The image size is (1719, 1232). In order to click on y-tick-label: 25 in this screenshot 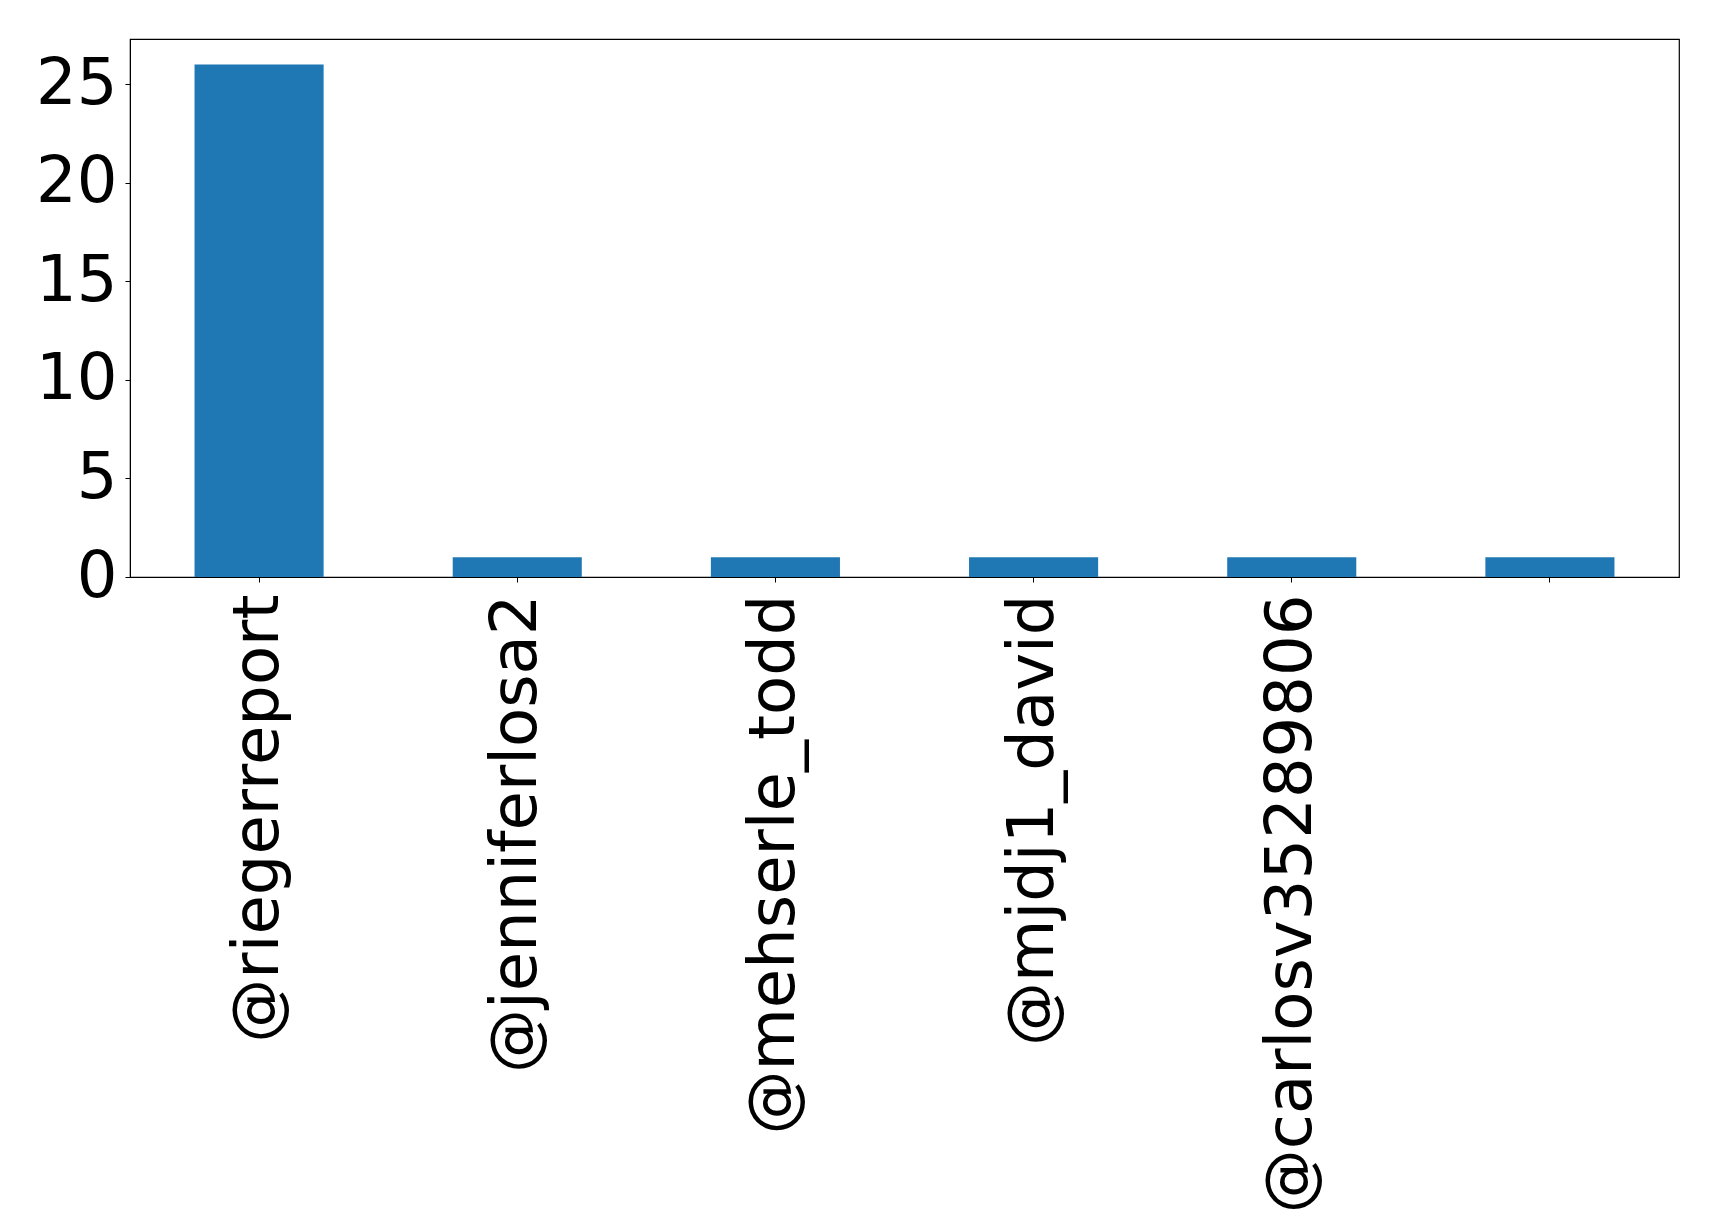, I will do `click(77, 81)`.